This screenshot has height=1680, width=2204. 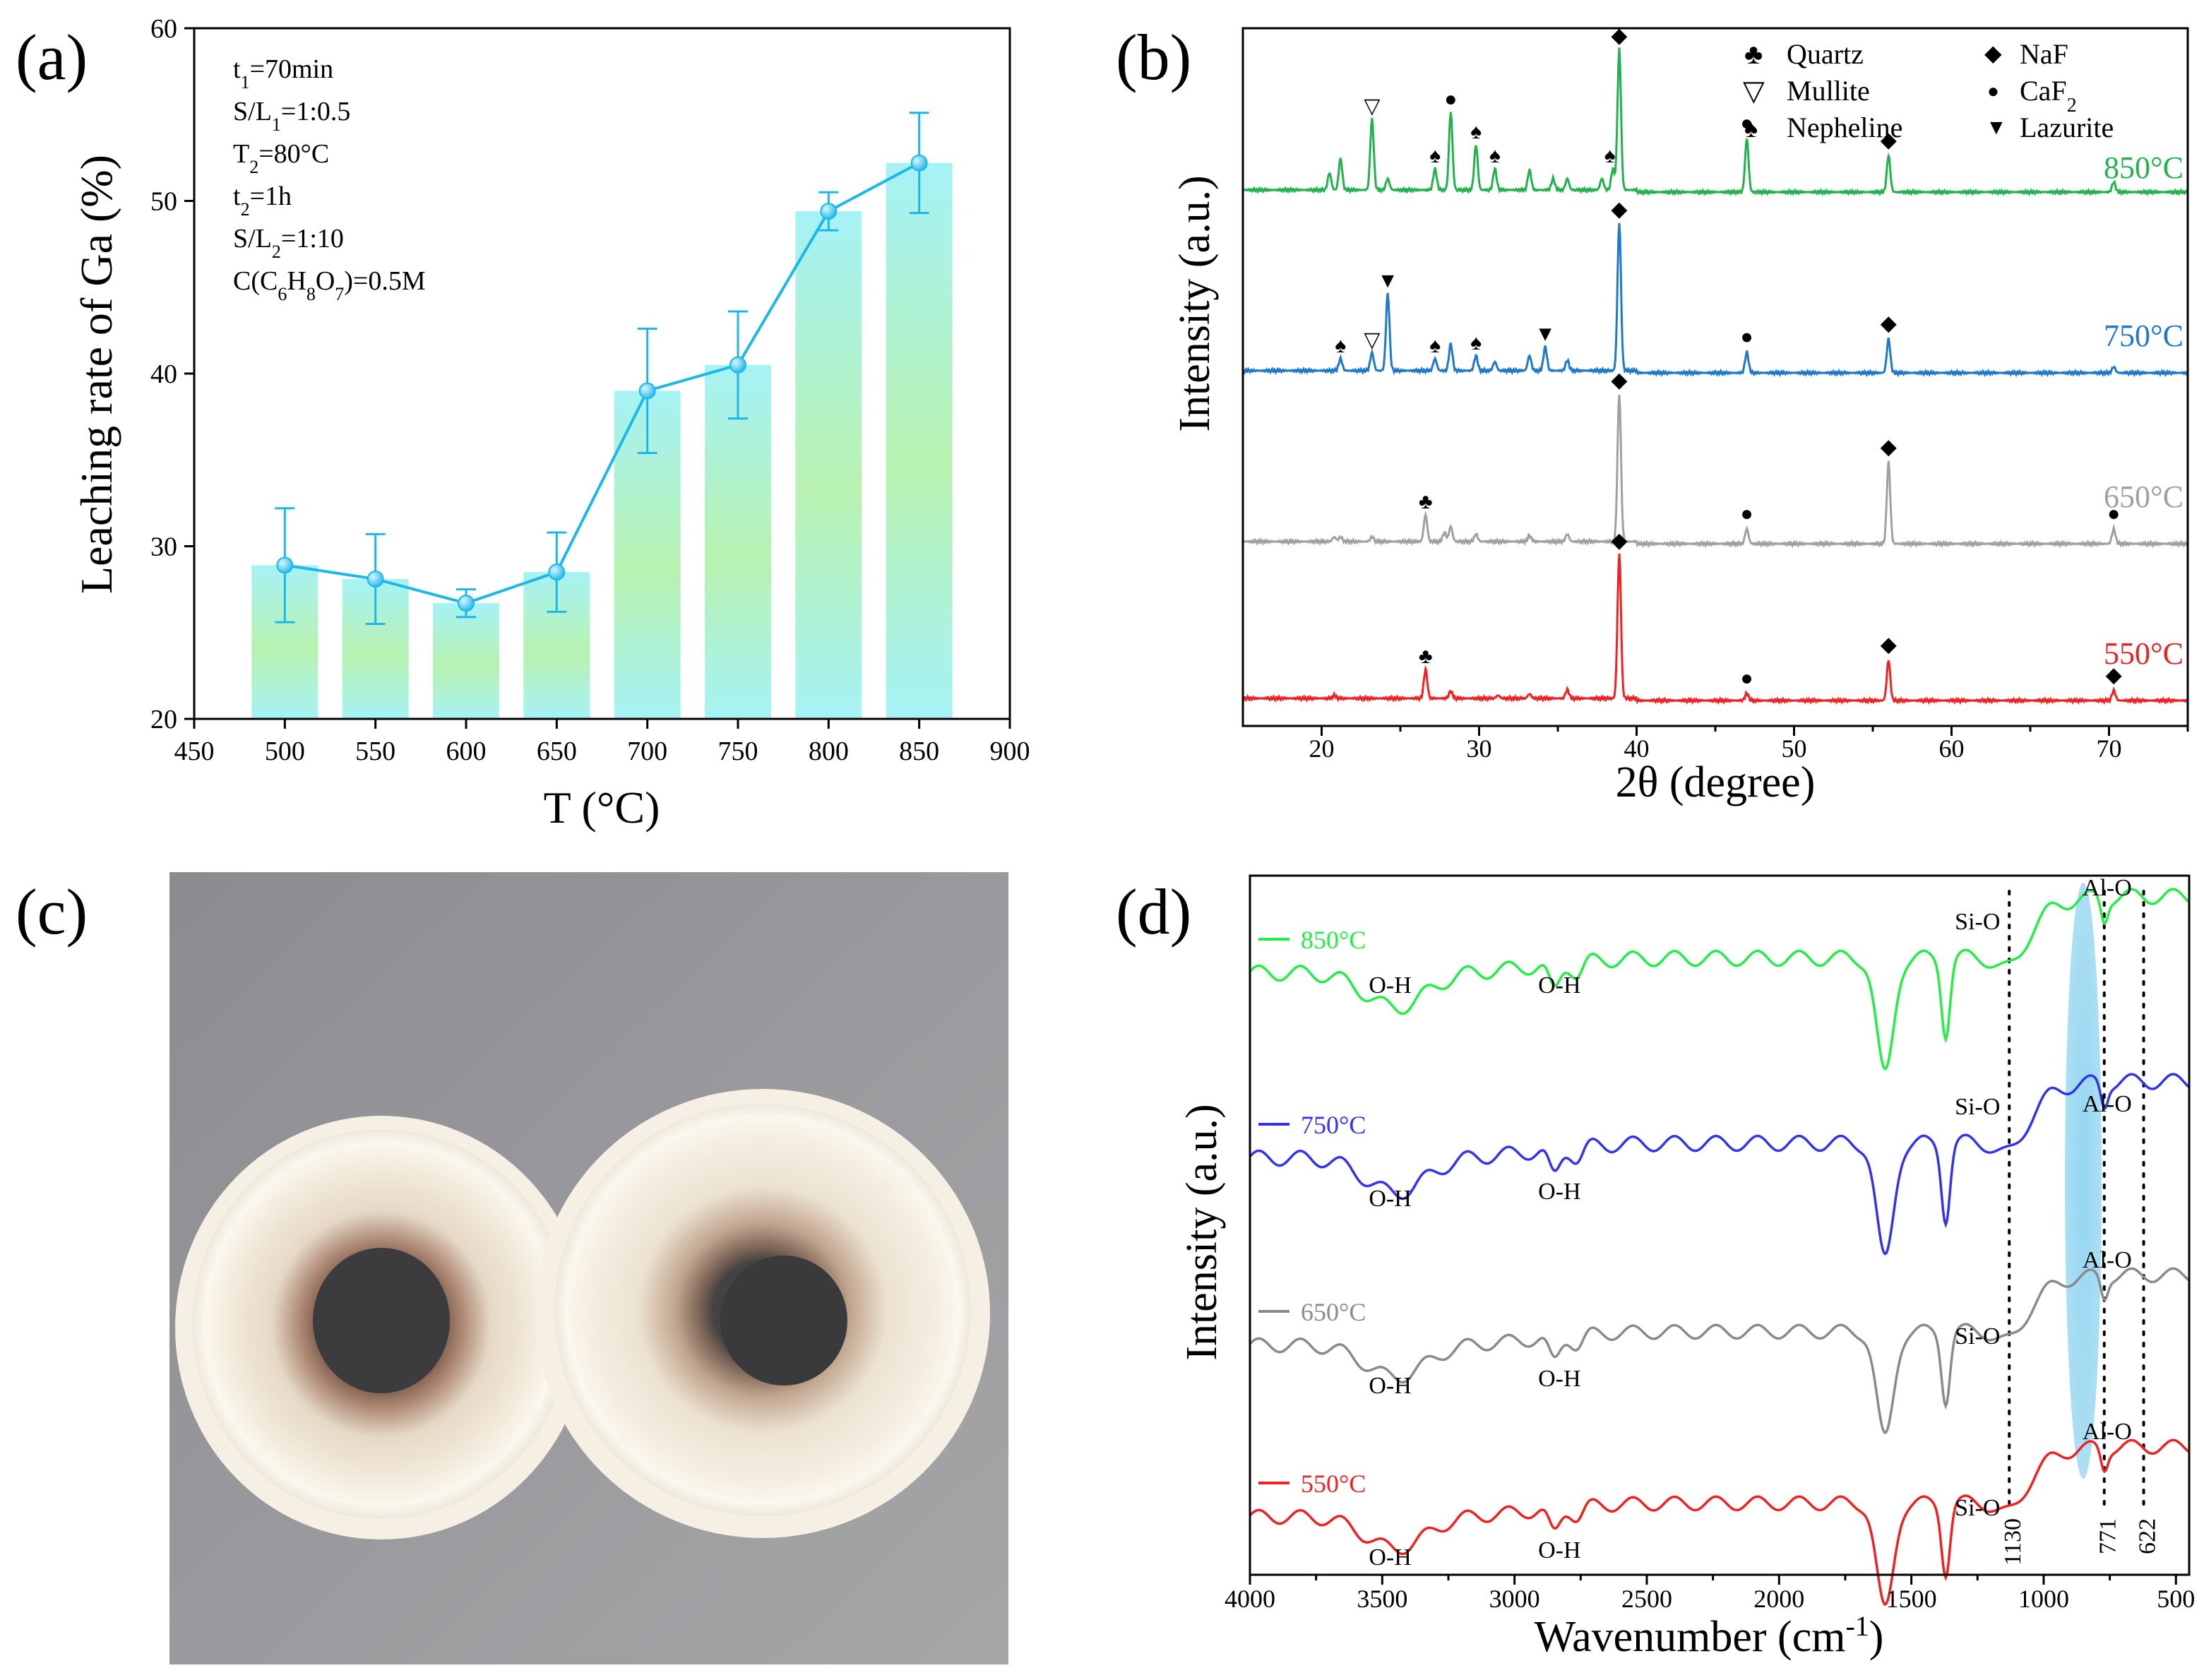 What do you see at coordinates (2080, 1228) in the screenshot?
I see `reference-lines: 1130 771 622` at bounding box center [2080, 1228].